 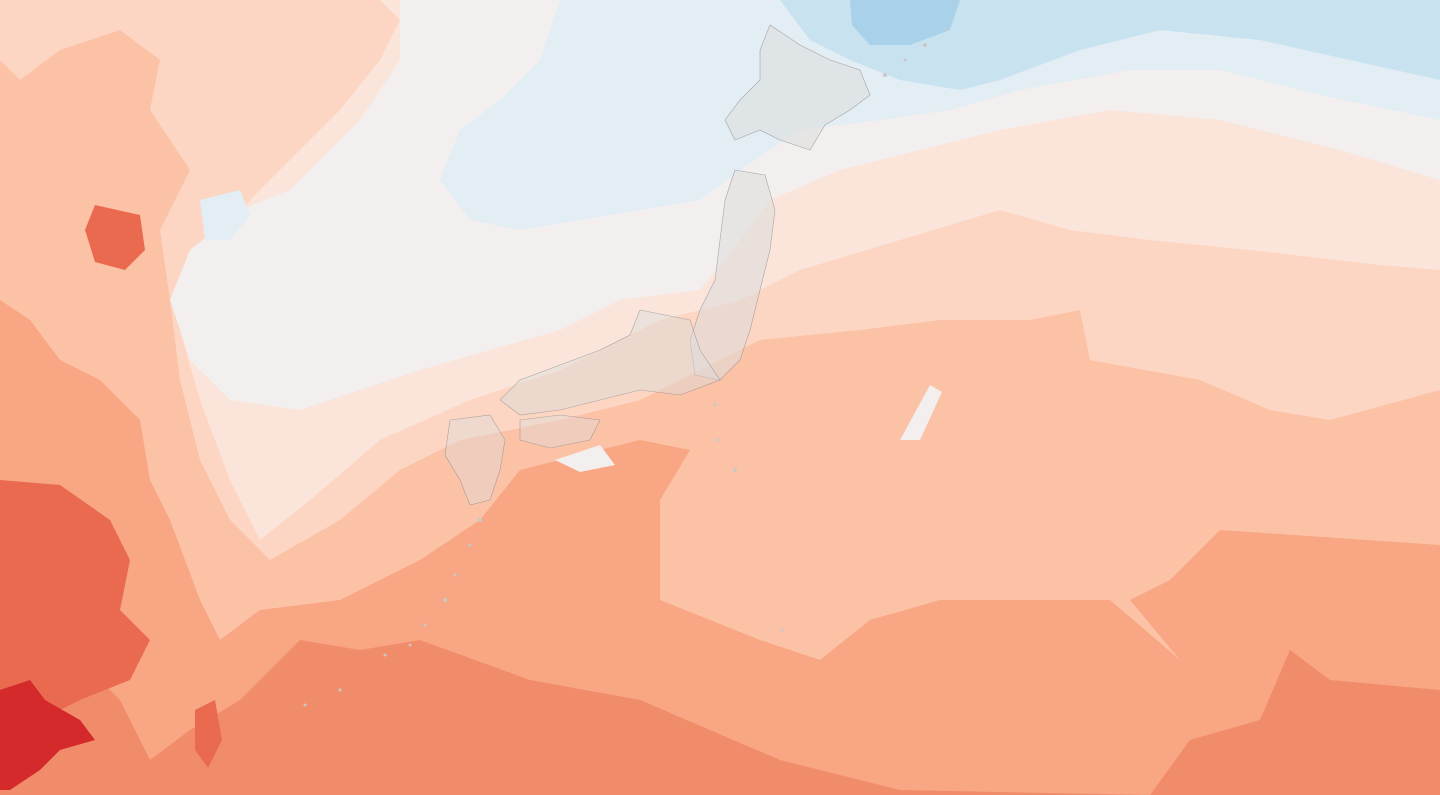 I want to click on contour-patch-cool-west, so click(x=225, y=215).